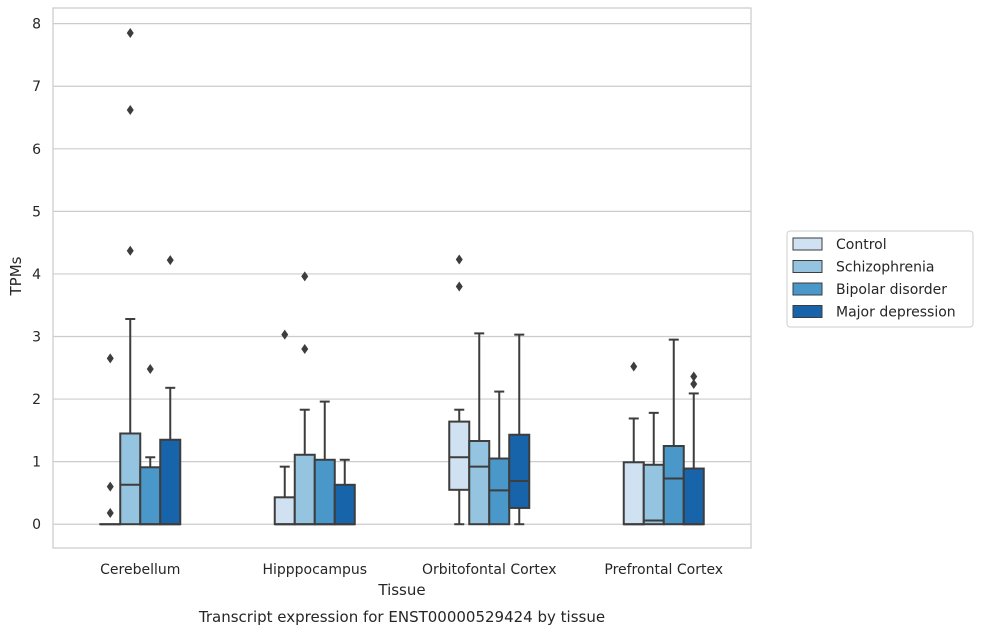 Image resolution: width=983 pixels, height=634 pixels. What do you see at coordinates (36, 150) in the screenshot?
I see `y-tick-label: 6` at bounding box center [36, 150].